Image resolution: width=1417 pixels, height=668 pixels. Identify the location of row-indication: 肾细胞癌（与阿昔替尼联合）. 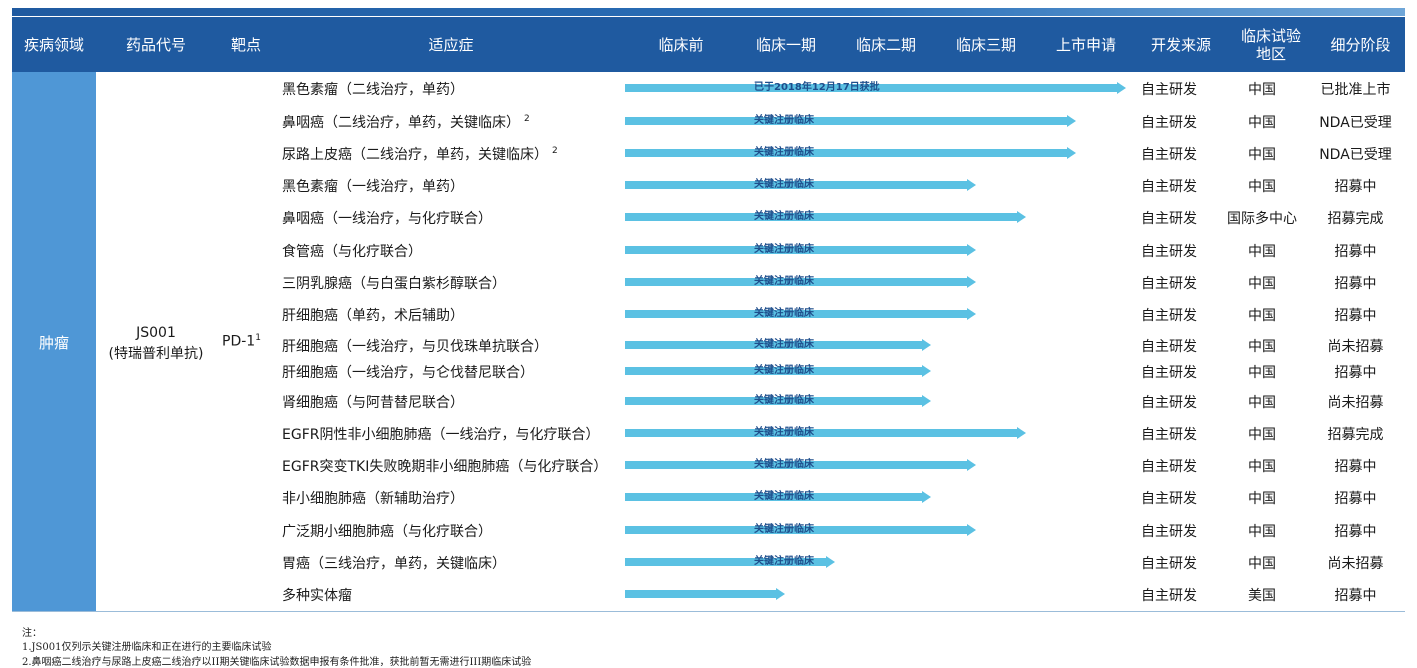
(373, 402).